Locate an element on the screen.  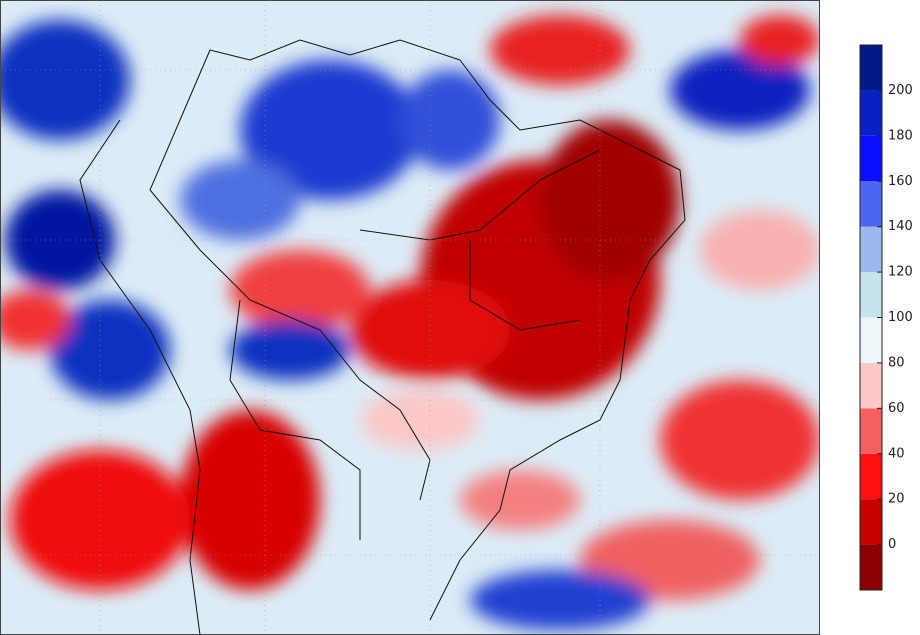
colorbar-tick-label: 200 is located at coordinates (900, 90).